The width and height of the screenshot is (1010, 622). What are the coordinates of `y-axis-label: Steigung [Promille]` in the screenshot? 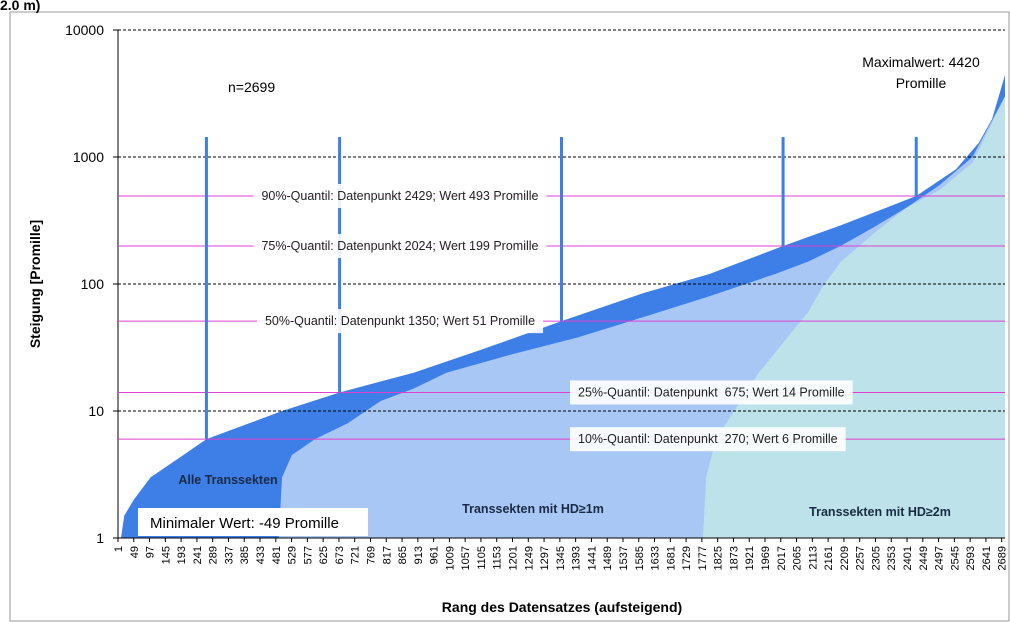 It's located at (35, 284).